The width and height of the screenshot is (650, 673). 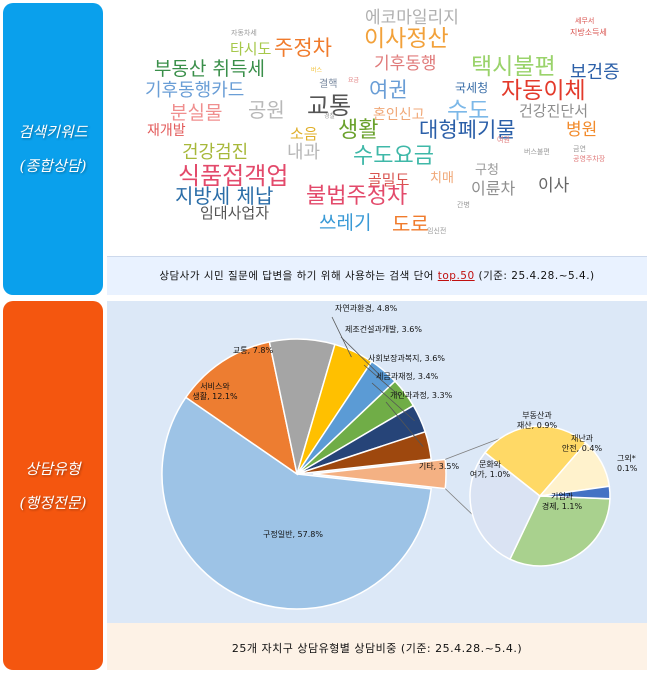 I want to click on pie-chart-caption-text: 25개 자치구 상담유형별 상담비중 (기준: 25.4.28.~5.4.), so click(x=377, y=648).